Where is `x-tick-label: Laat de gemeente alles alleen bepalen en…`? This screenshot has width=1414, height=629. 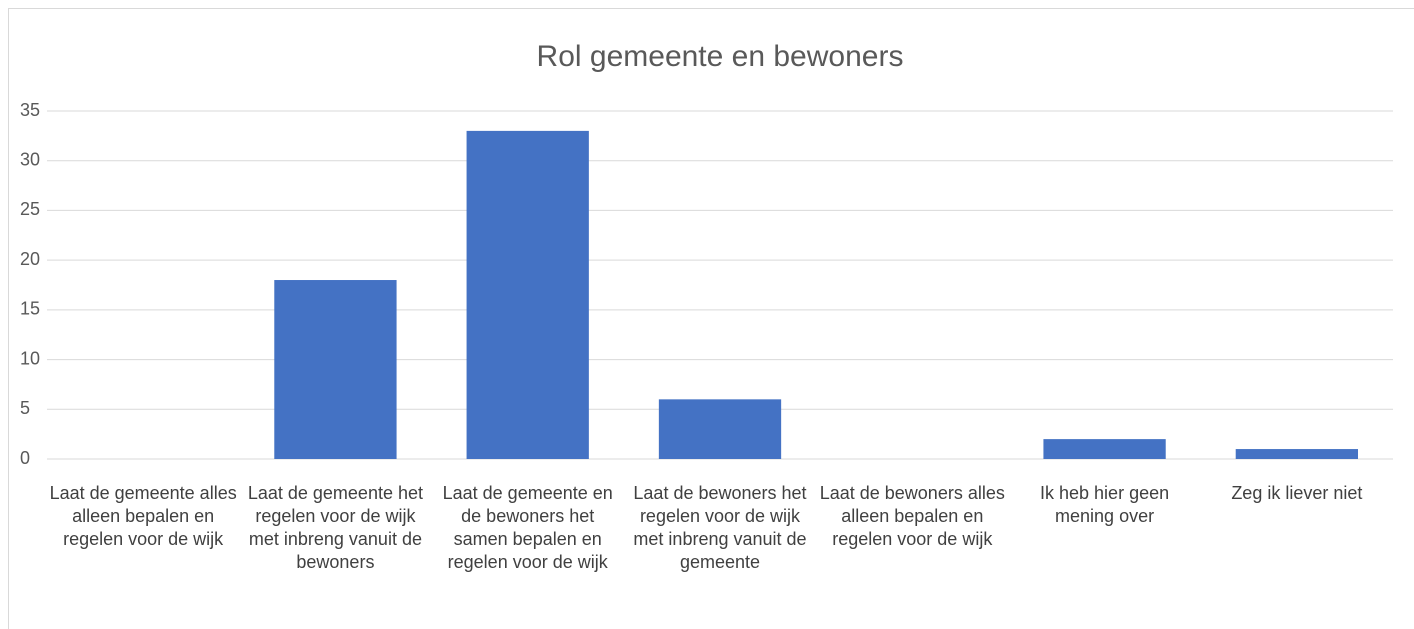 x-tick-label: Laat de gemeente alles alleen bepalen en… is located at coordinates (143, 516).